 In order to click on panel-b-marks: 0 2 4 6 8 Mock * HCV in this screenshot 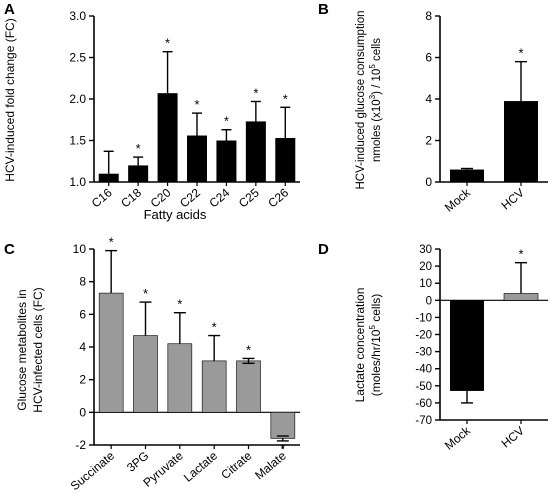, I will do `click(486, 112)`.